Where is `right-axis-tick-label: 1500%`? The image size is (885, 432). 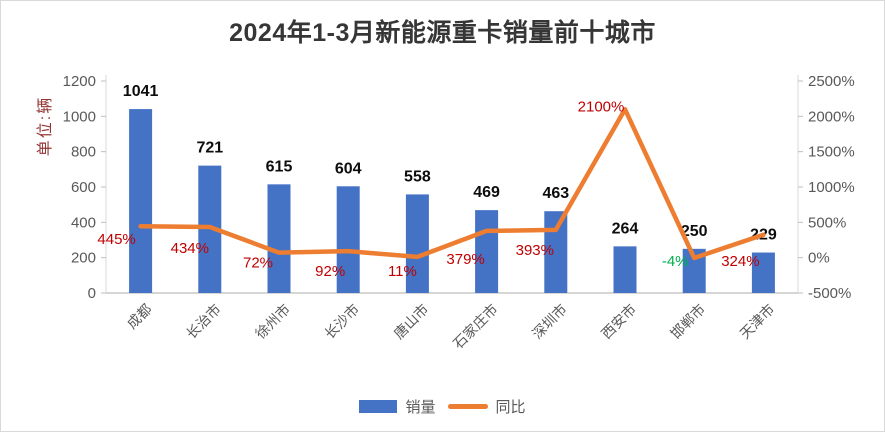 right-axis-tick-label: 1500% is located at coordinates (831, 152).